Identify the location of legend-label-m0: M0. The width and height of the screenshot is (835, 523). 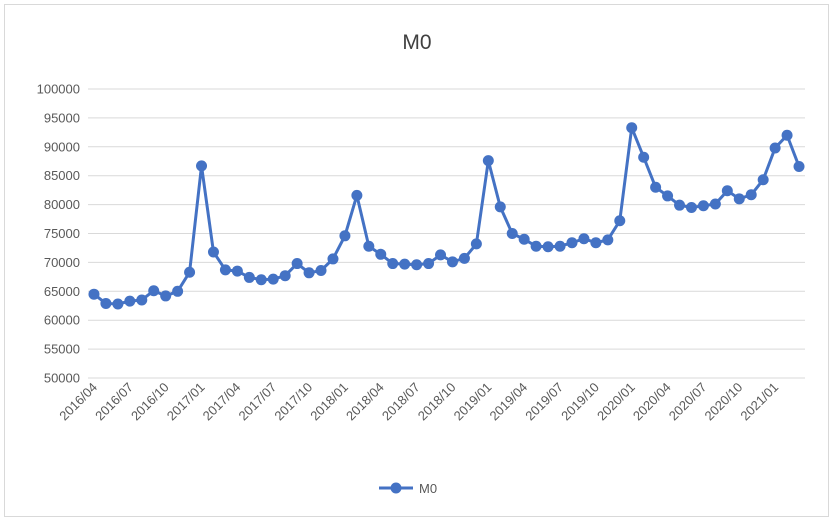
(428, 488).